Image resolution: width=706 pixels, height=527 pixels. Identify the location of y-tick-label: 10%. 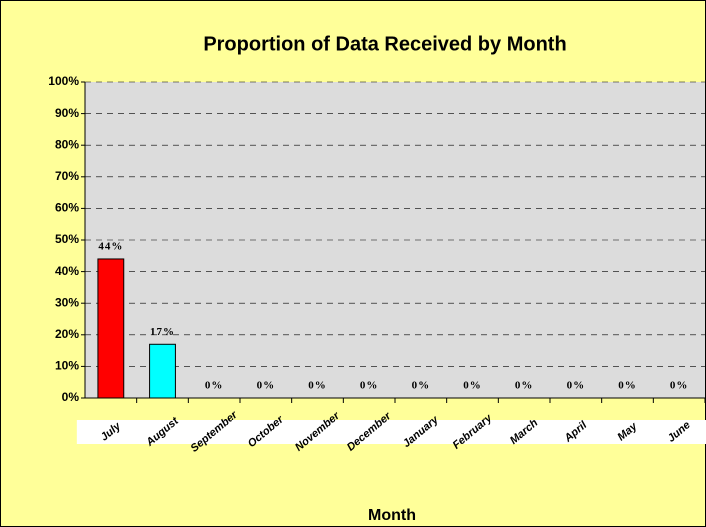
(67, 366).